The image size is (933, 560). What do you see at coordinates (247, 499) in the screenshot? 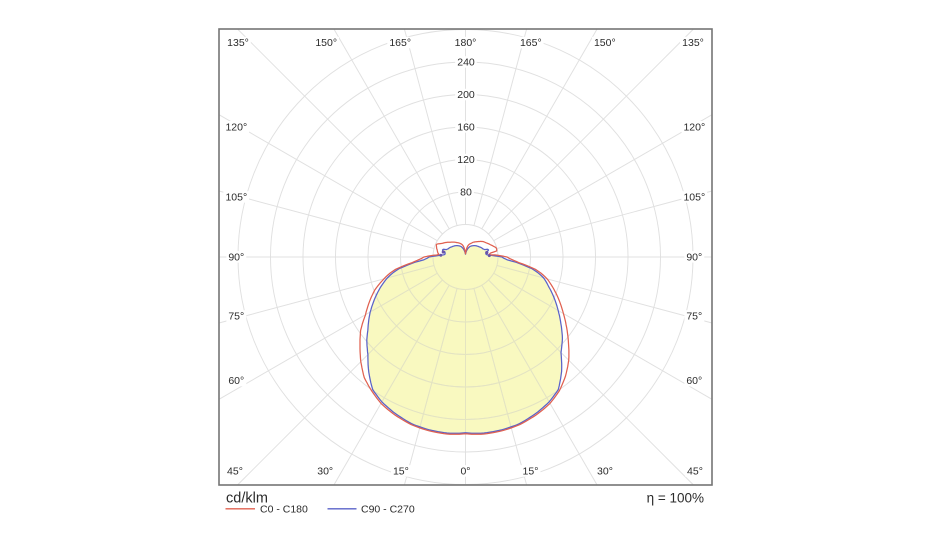
I see `svg-text: cd/klm` at bounding box center [247, 499].